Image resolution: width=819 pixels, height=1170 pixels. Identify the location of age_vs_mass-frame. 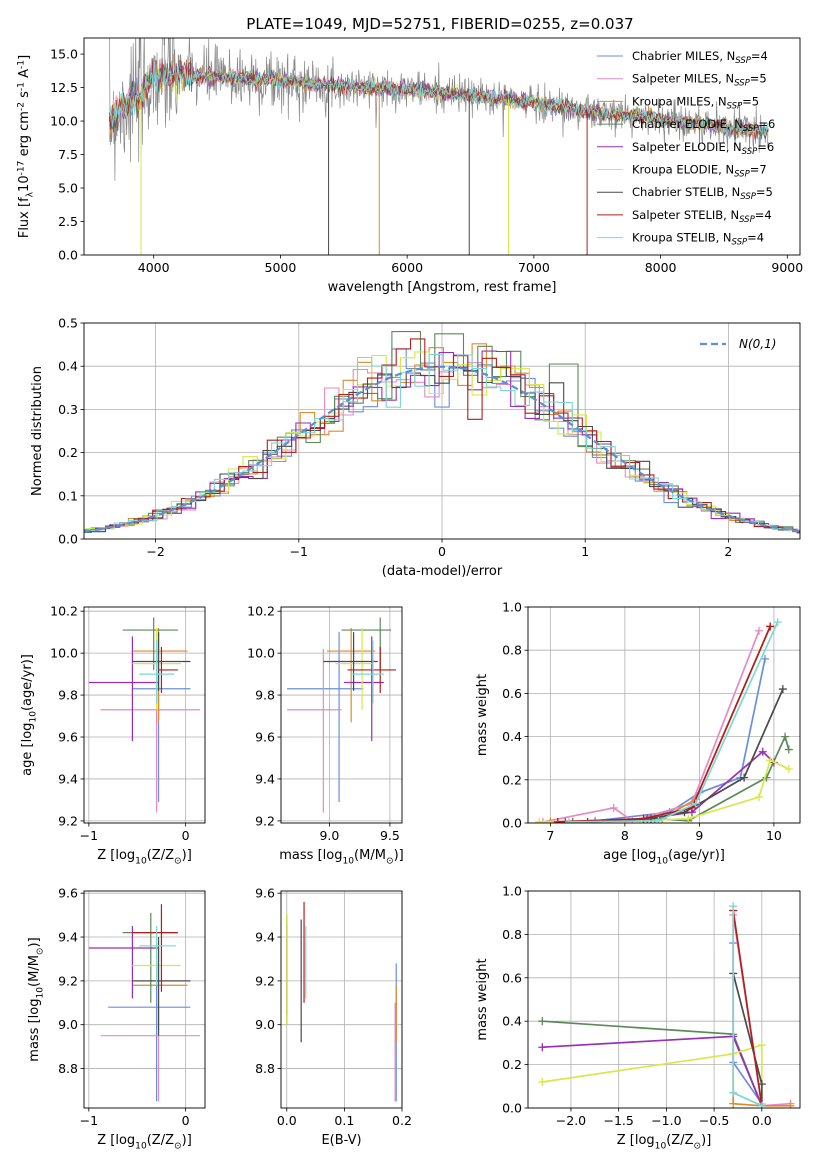
(341, 715).